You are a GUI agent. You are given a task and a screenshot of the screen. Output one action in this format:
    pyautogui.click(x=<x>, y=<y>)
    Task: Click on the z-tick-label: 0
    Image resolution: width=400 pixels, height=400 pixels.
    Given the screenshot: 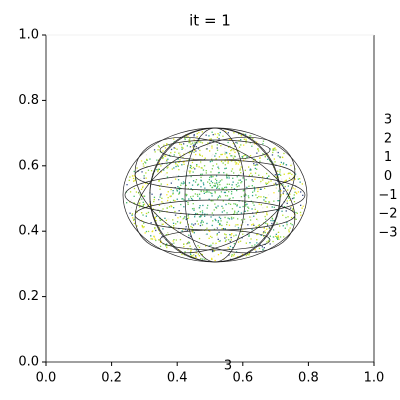 What is the action you would take?
    pyautogui.click(x=388, y=176)
    